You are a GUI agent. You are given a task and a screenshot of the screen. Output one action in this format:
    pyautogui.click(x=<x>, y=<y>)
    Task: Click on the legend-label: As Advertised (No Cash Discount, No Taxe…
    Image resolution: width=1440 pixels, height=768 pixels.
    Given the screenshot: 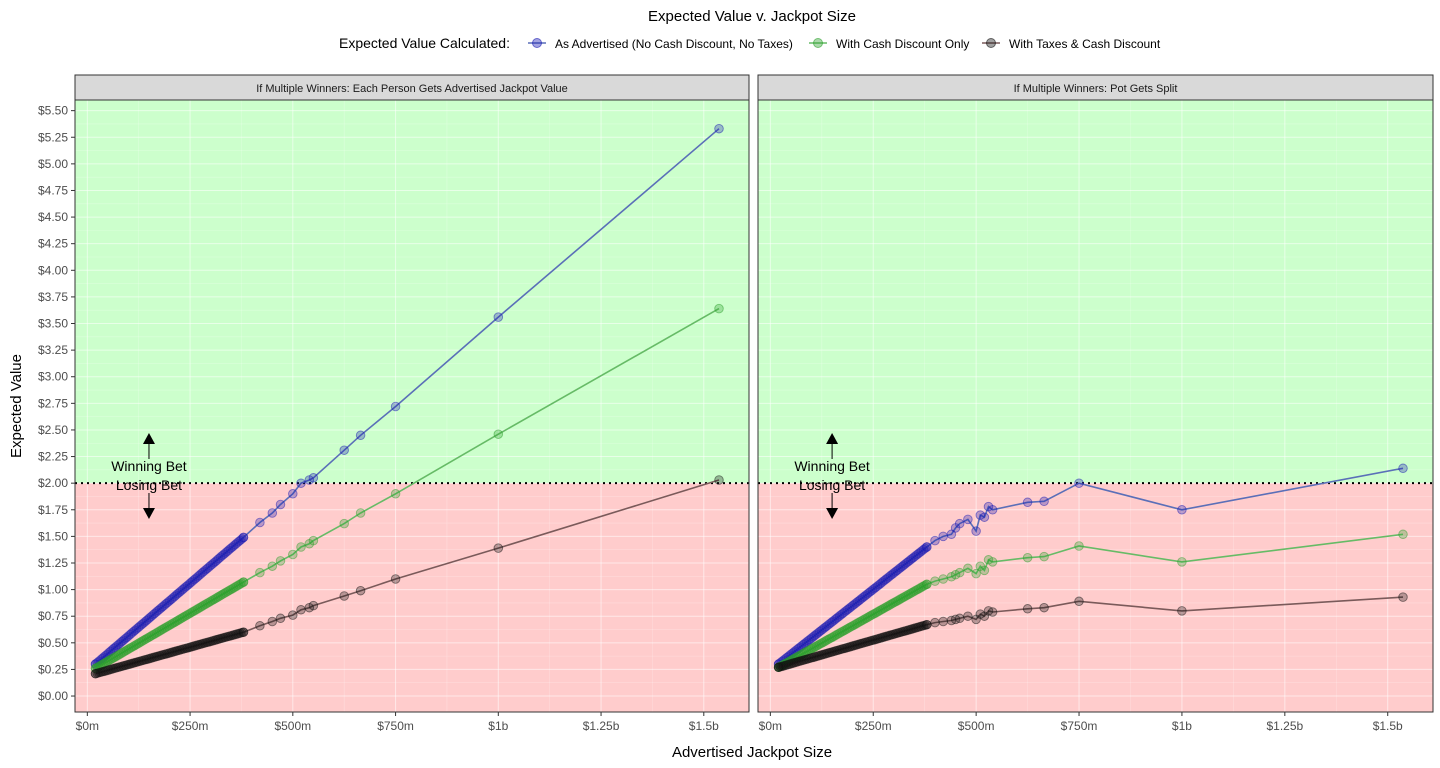 What is the action you would take?
    pyautogui.click(x=674, y=44)
    